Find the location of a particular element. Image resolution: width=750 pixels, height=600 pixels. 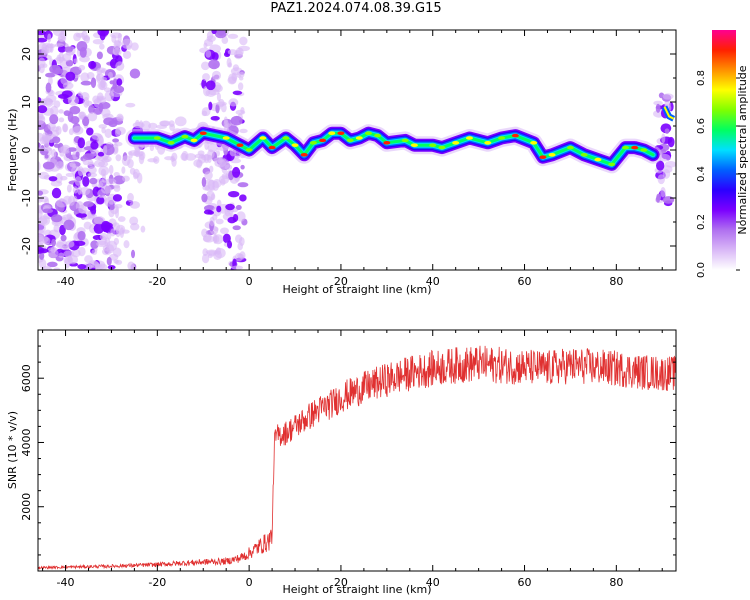

y-tick-label: 0 is located at coordinates (26, 150).